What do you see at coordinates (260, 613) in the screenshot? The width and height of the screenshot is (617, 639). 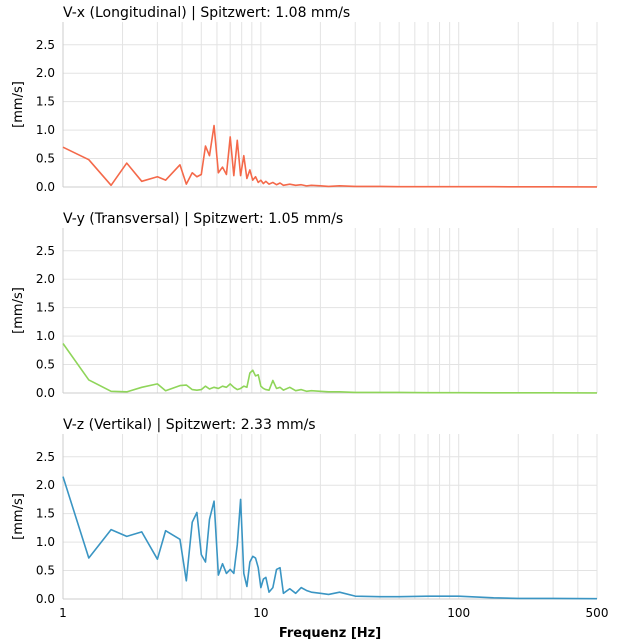 I see `x-tick-label: 10` at bounding box center [260, 613].